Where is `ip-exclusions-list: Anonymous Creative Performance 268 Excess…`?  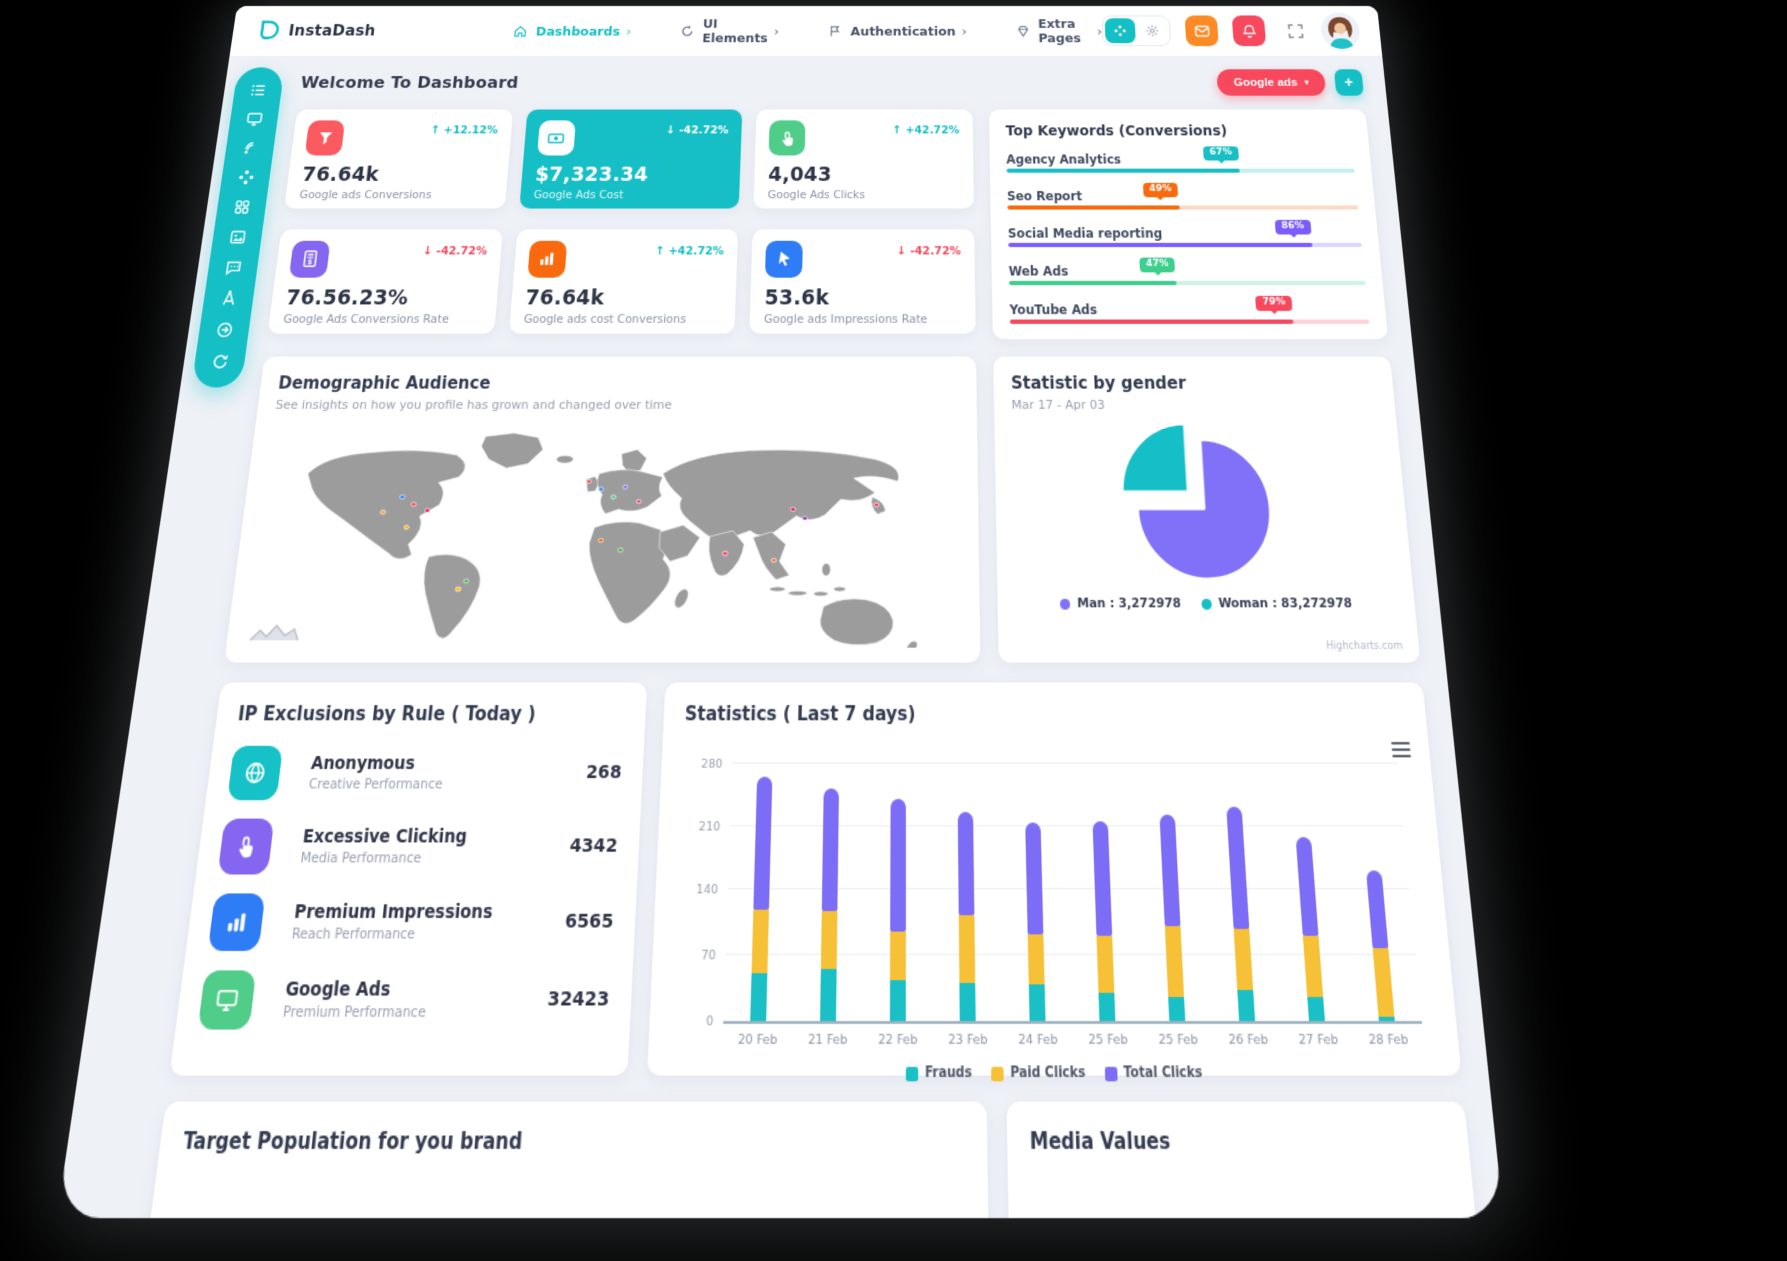
ip-exclusions-list: Anonymous Creative Performance 268 Excess… is located at coordinates (410, 887).